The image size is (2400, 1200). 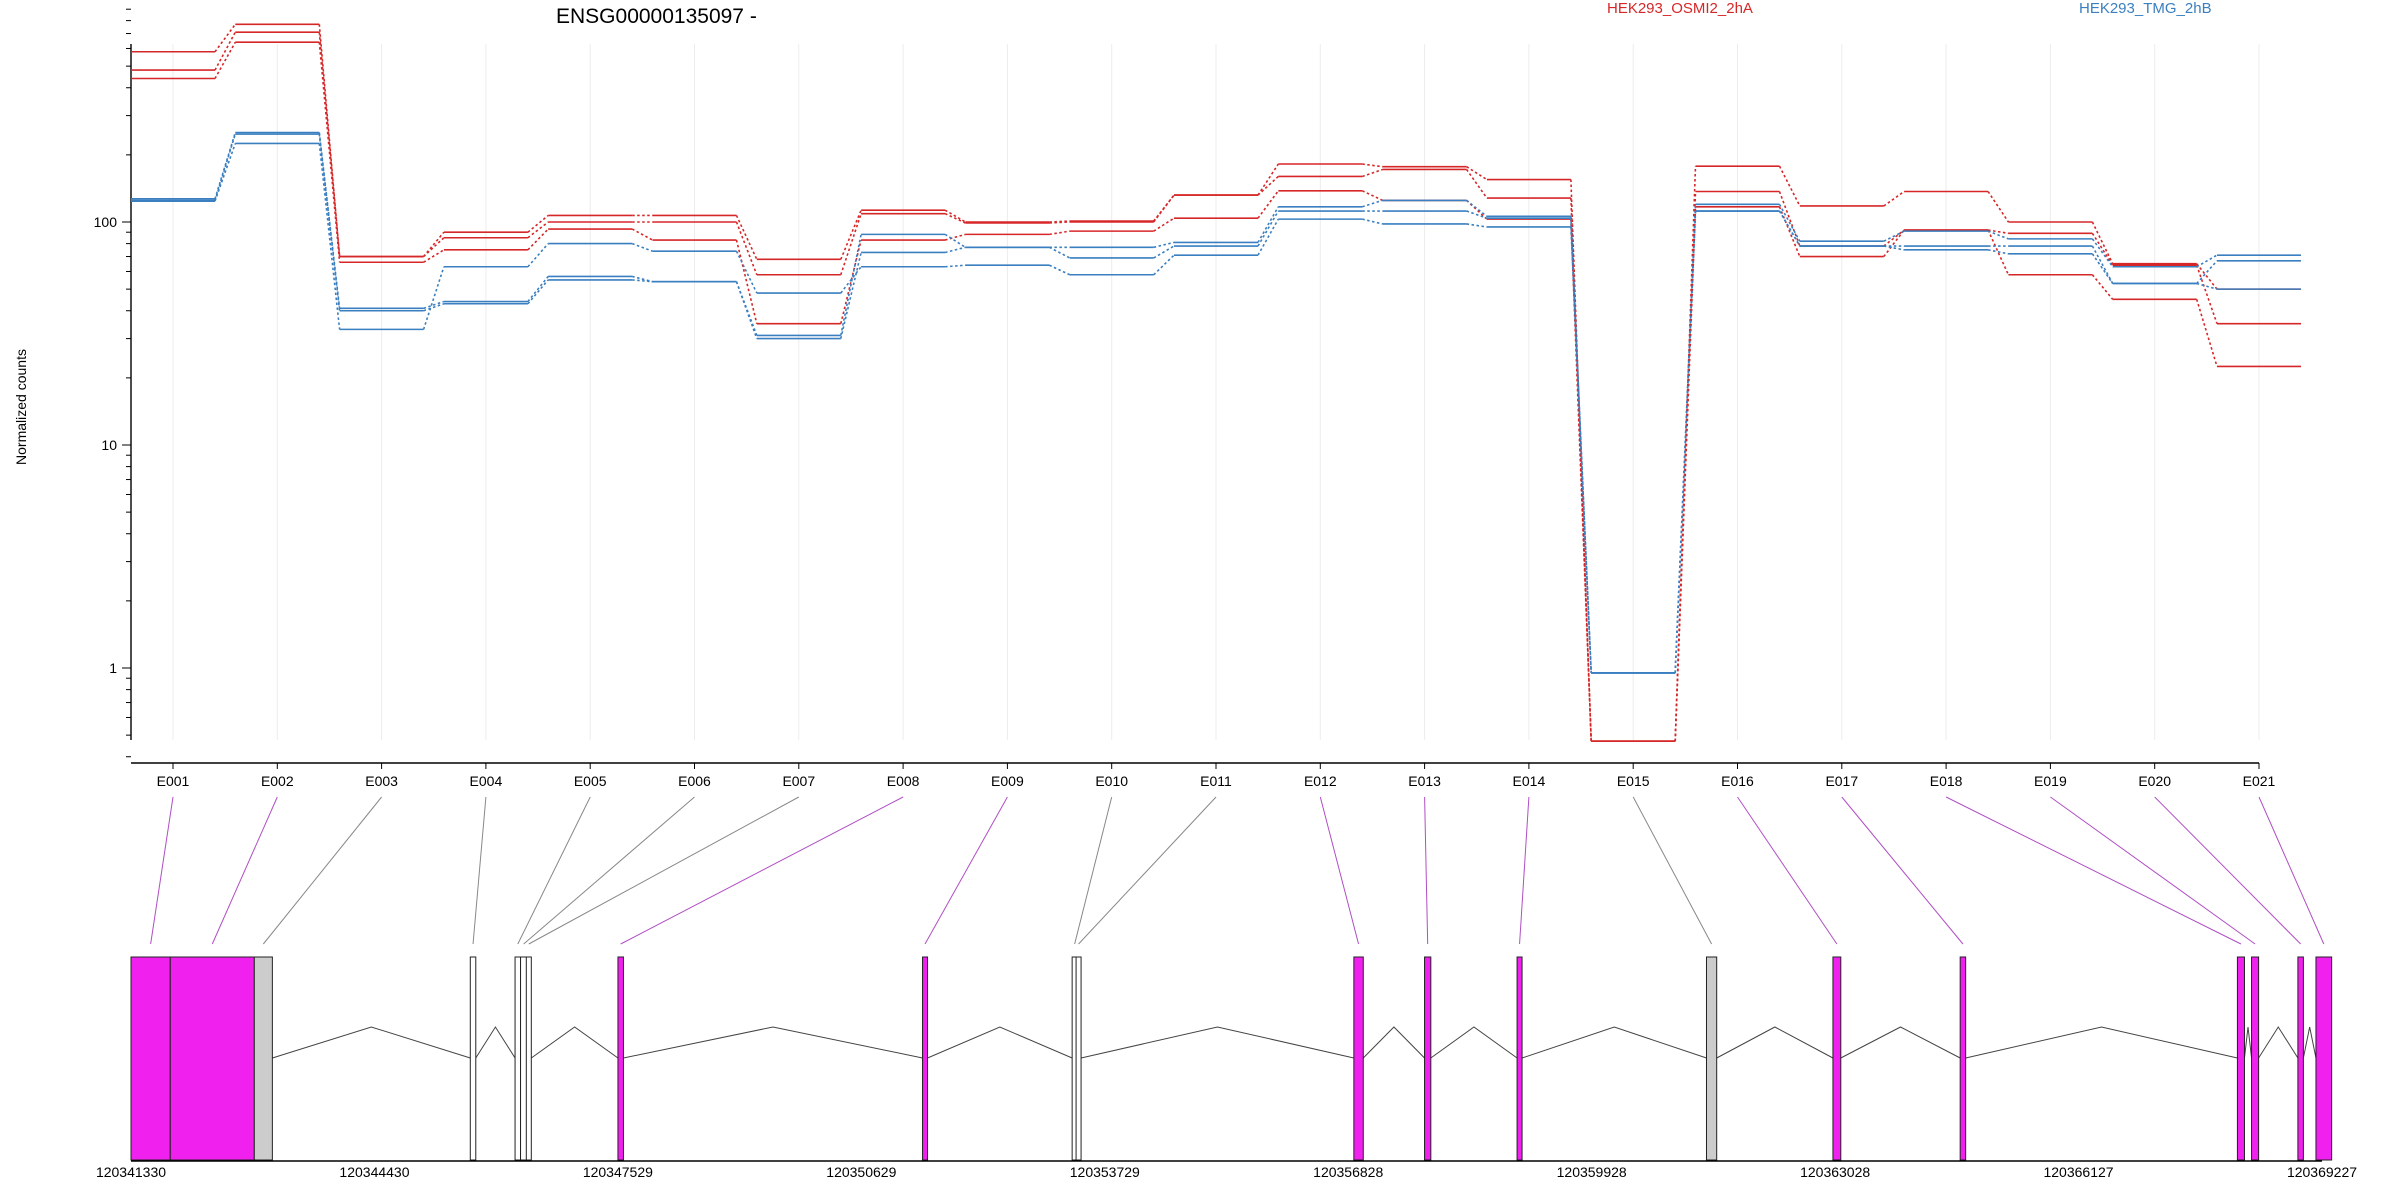 What do you see at coordinates (554, 870) in the screenshot?
I see `exon-connector-e005` at bounding box center [554, 870].